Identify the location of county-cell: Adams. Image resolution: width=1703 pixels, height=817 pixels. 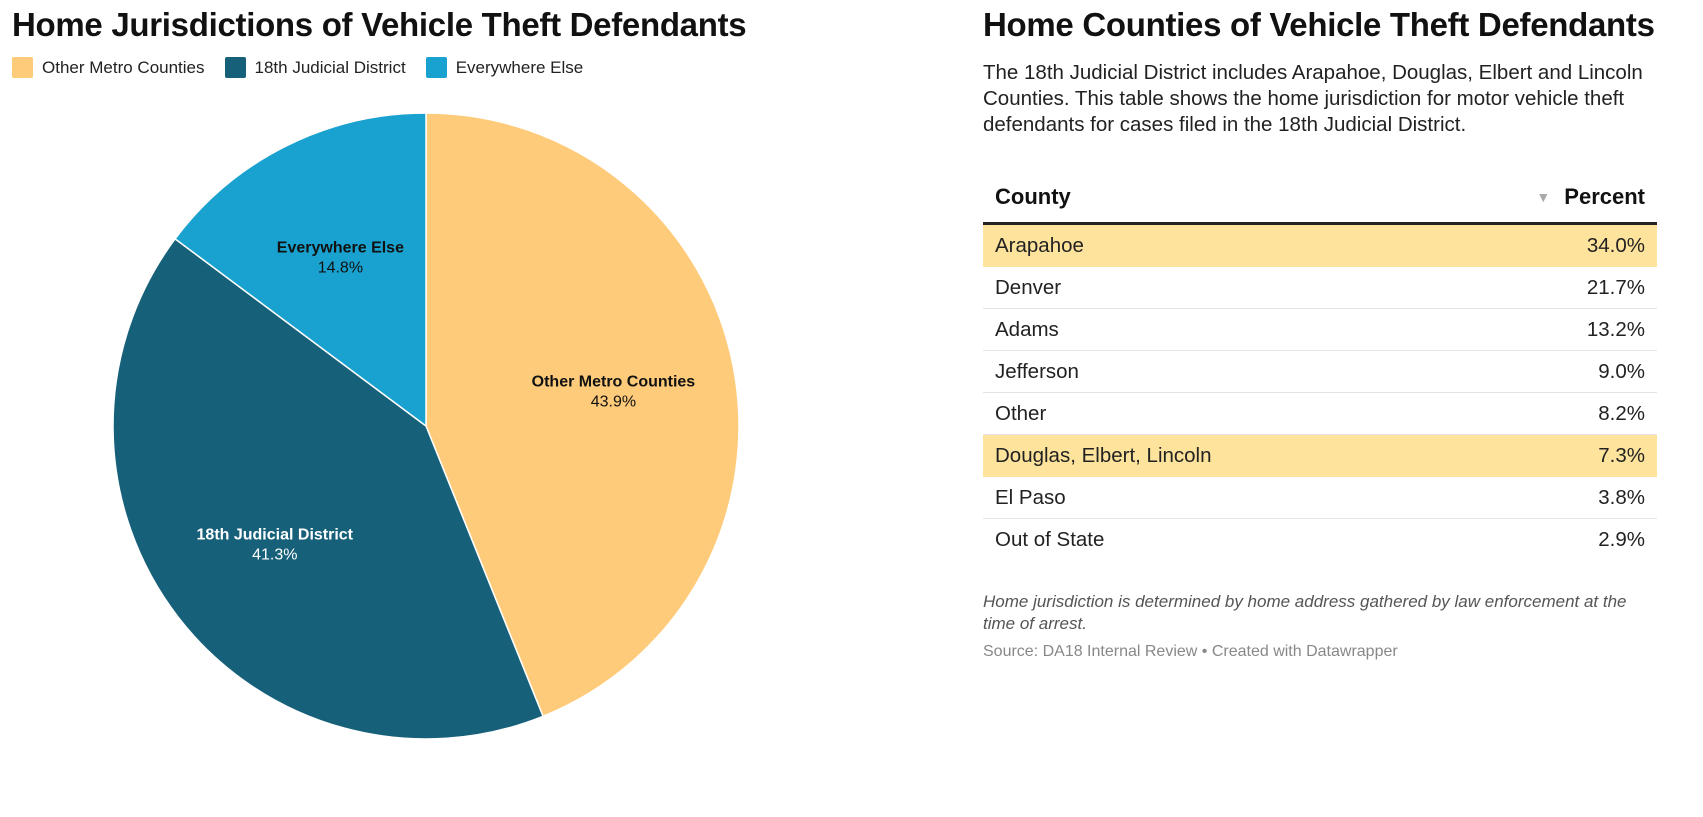
(1027, 329).